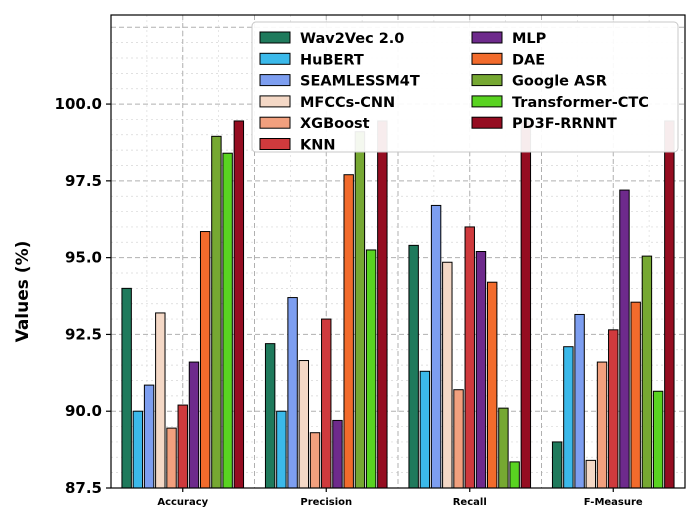 This screenshot has height=529, width=700. What do you see at coordinates (281, 449) in the screenshot?
I see `bar-hubert-precision` at bounding box center [281, 449].